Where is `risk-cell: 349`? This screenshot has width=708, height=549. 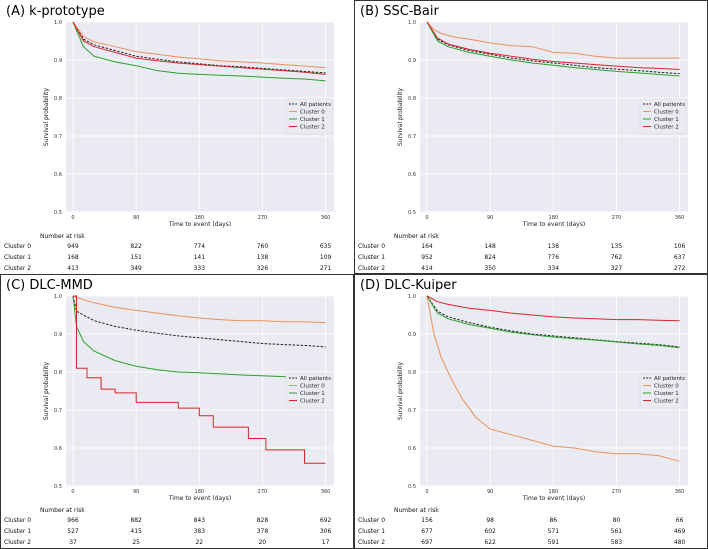 risk-cell: 349 is located at coordinates (136, 268).